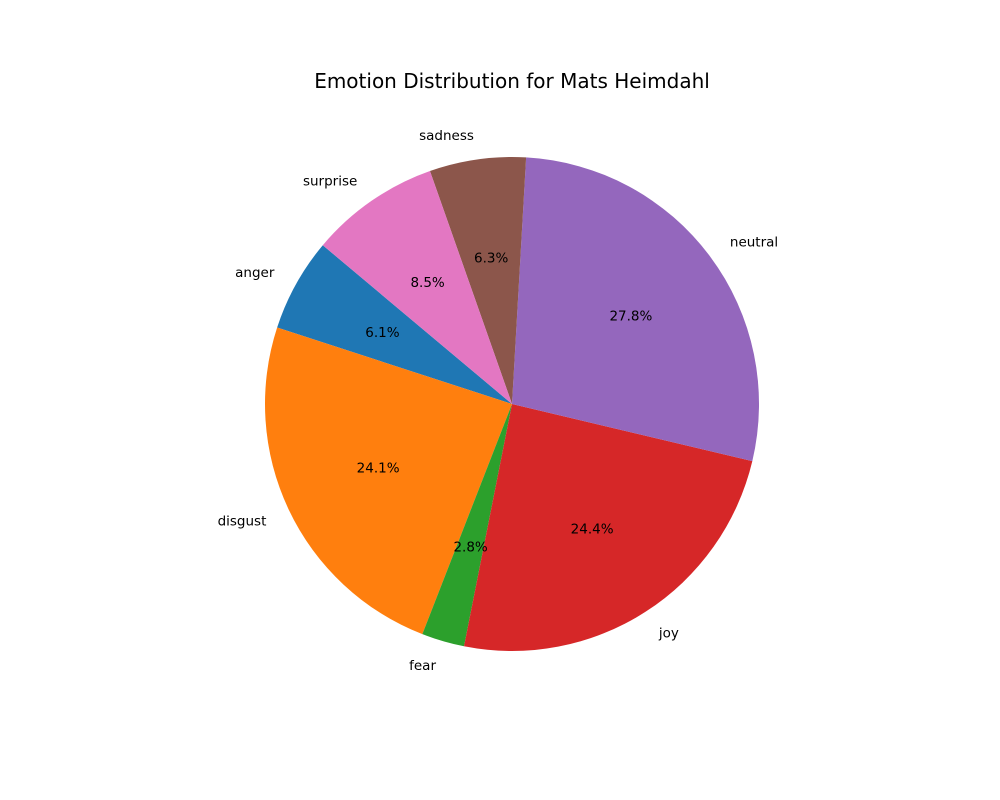 The width and height of the screenshot is (1000, 800). What do you see at coordinates (388, 481) in the screenshot?
I see `slice-disgust` at bounding box center [388, 481].